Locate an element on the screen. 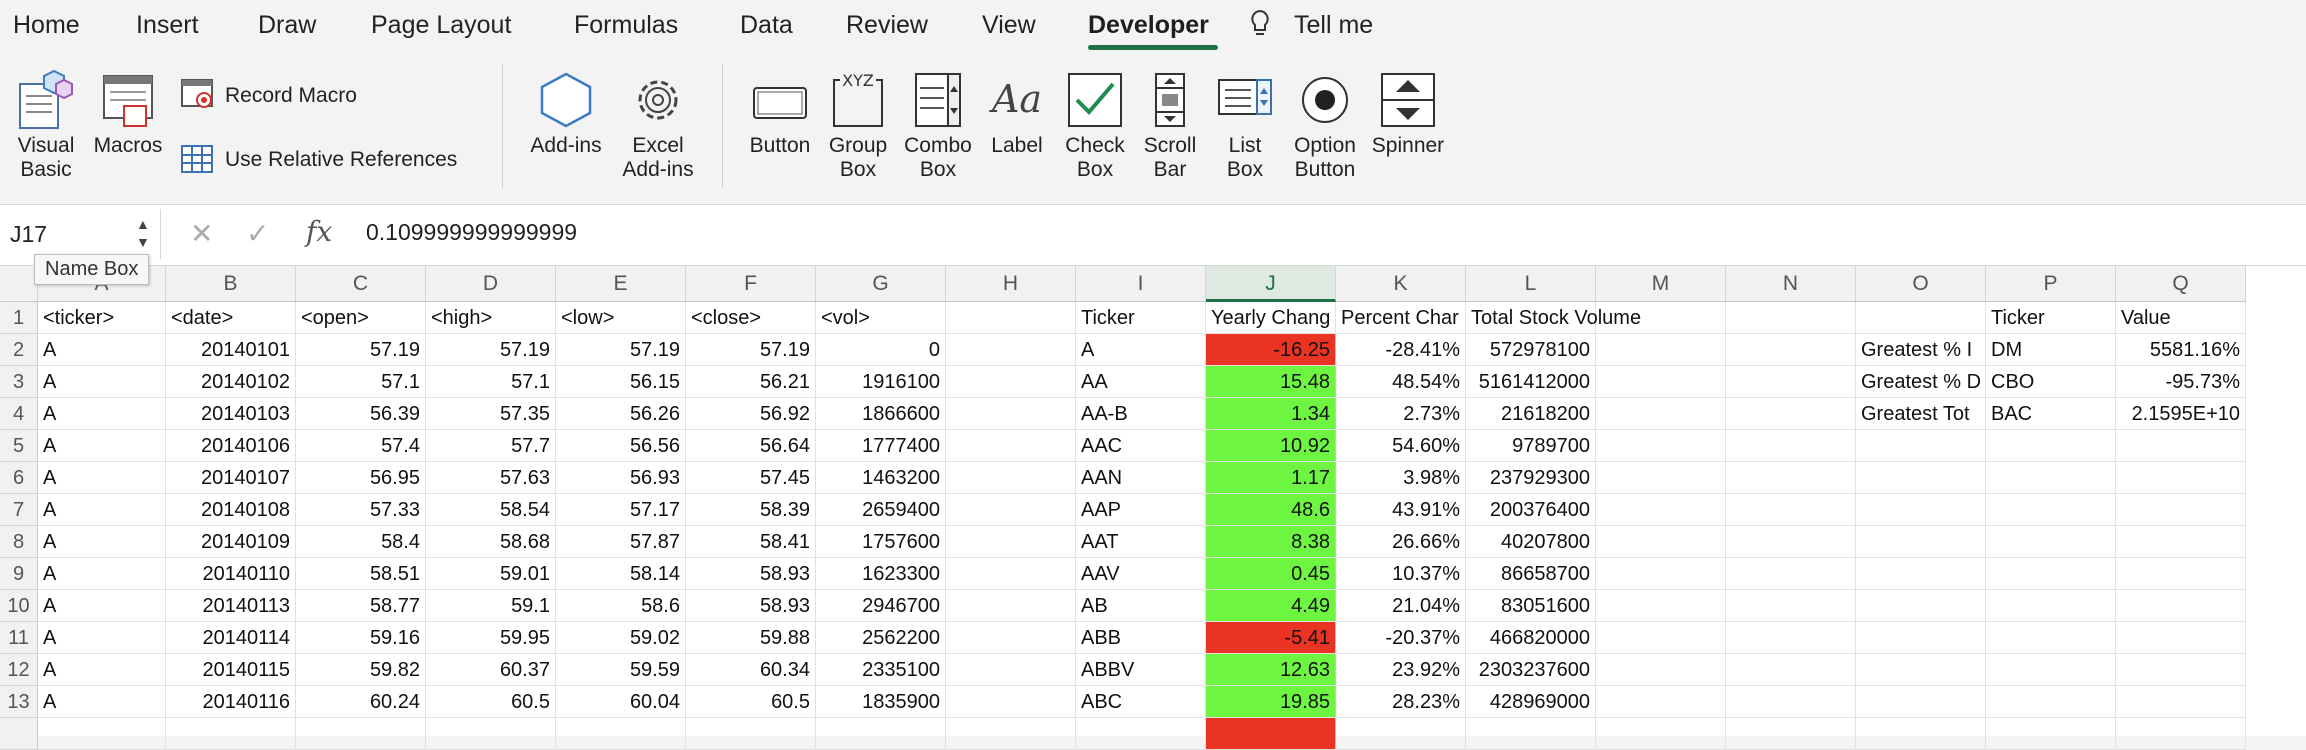  cell-h7 is located at coordinates (1011, 510).